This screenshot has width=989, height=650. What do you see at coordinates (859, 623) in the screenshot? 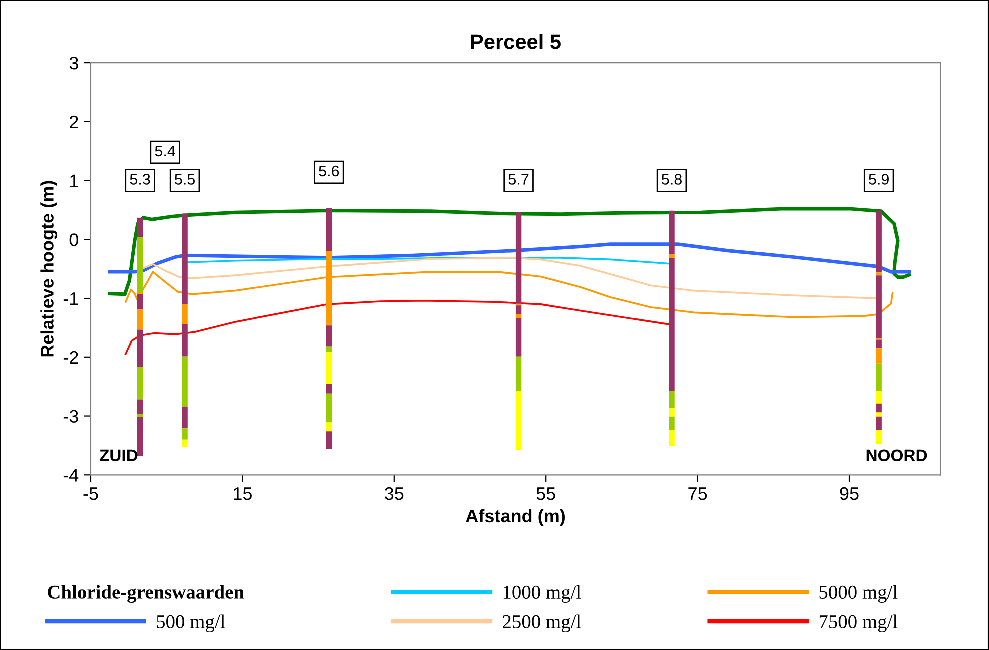
I see `legend-label: 7500 mg/l` at bounding box center [859, 623].